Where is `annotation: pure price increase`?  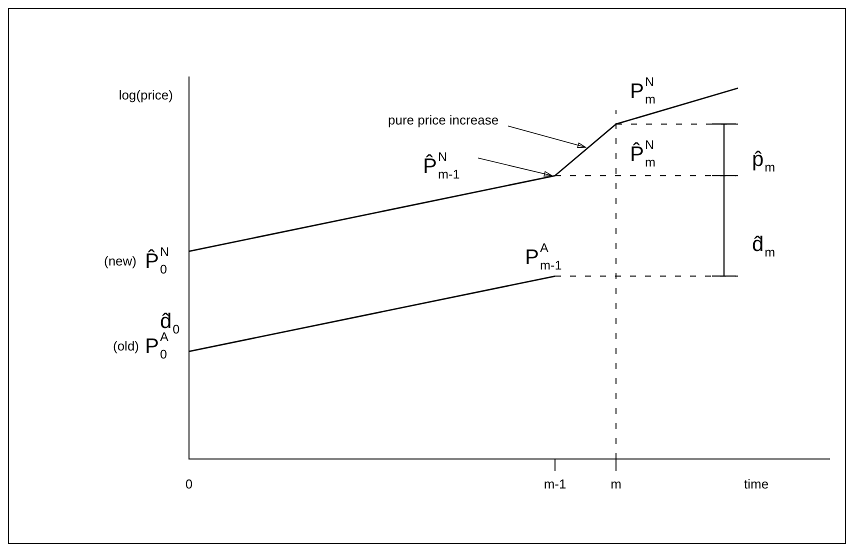
annotation: pure price increase is located at coordinates (443, 120).